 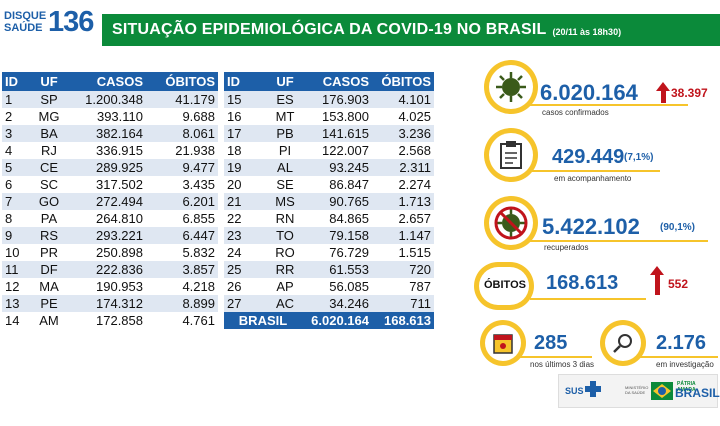 I want to click on table-row: 6 SC 317.502 3.435, so click(x=110, y=184).